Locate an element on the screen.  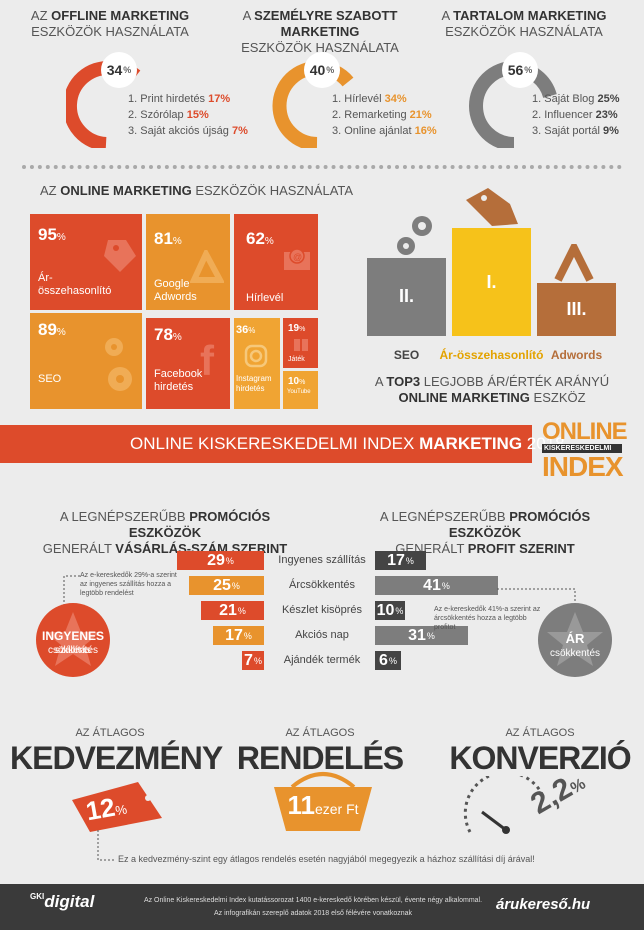
offline-percent: 34% is located at coordinates (119, 70).